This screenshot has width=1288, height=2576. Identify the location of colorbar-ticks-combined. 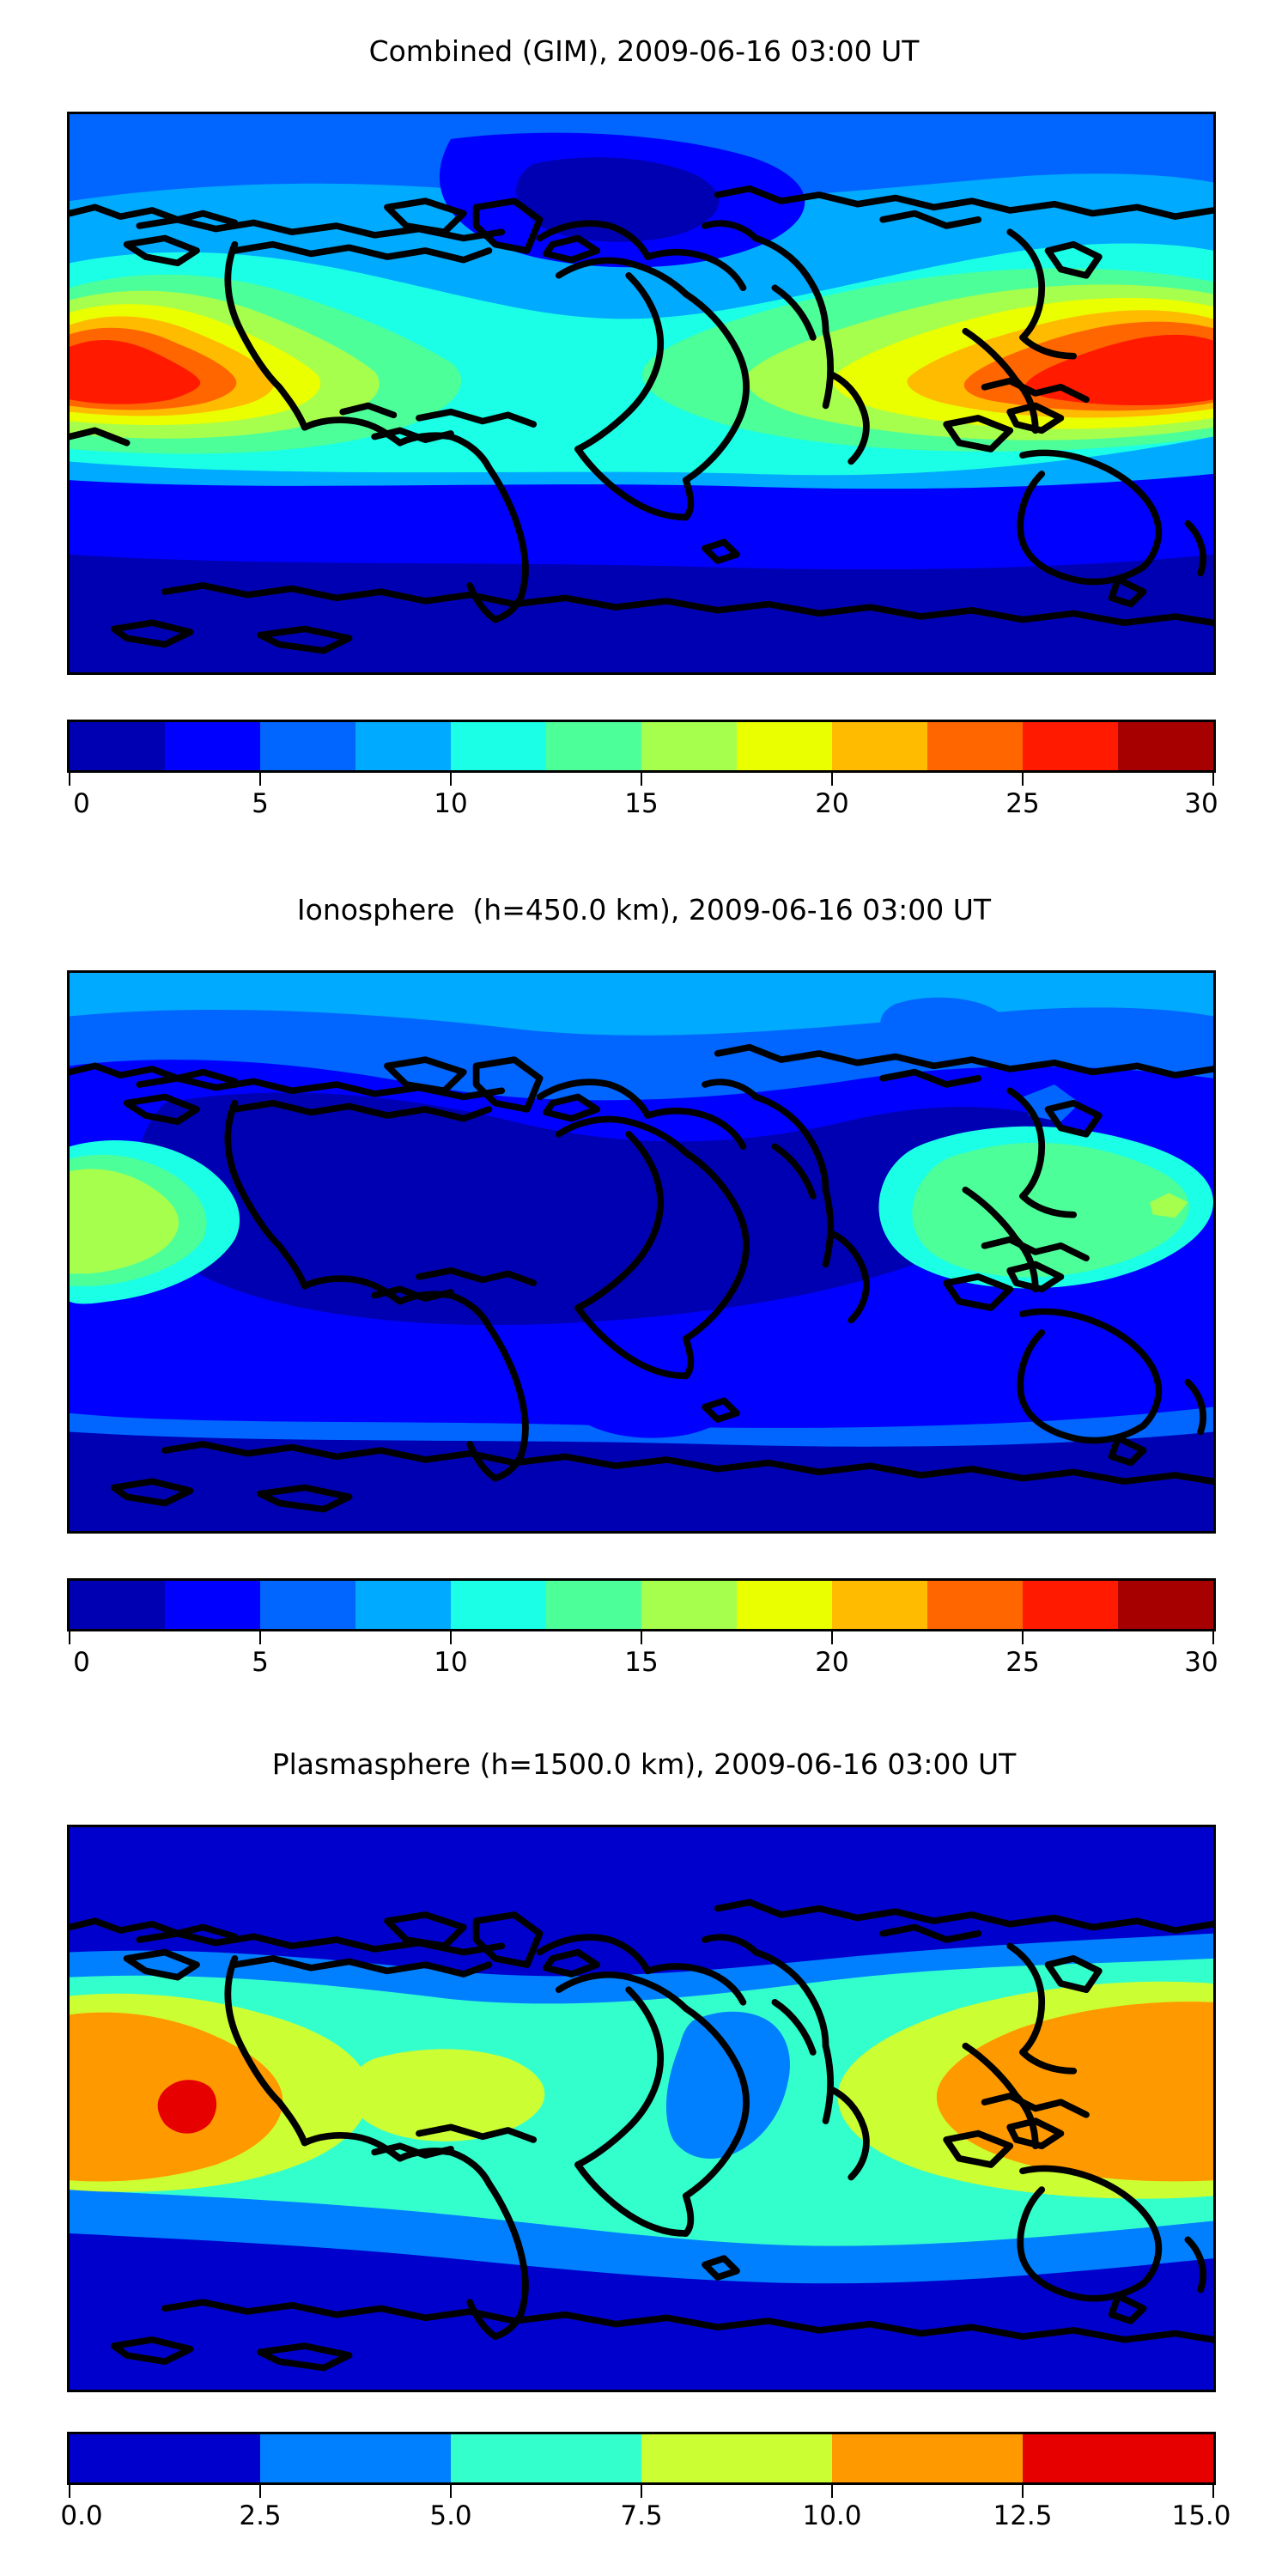
(641, 780).